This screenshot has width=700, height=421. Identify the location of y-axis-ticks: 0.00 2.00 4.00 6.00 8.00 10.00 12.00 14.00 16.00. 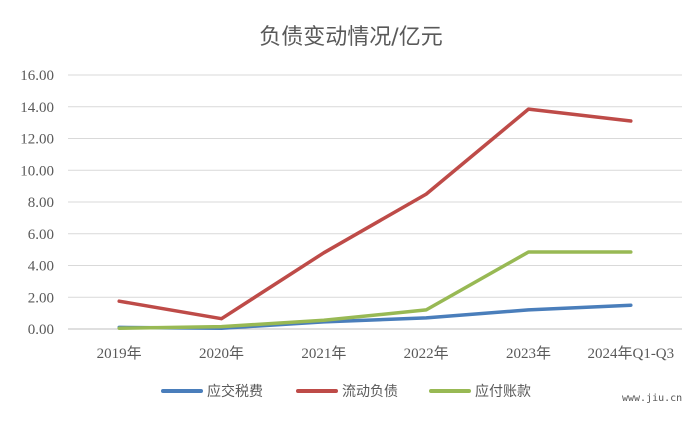
(37, 203).